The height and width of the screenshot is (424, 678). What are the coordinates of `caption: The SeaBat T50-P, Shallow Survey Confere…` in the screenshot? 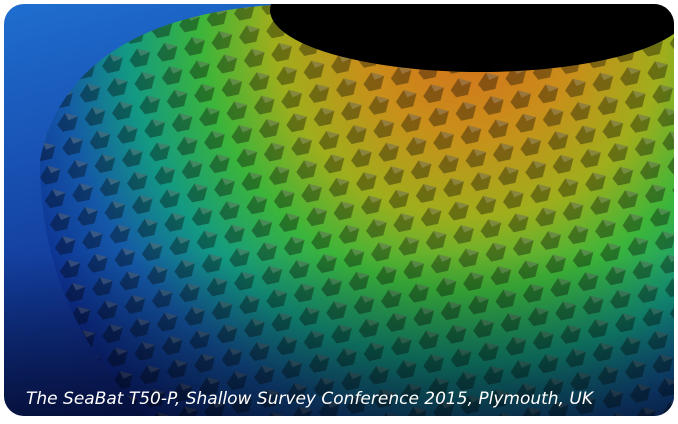 It's located at (310, 399).